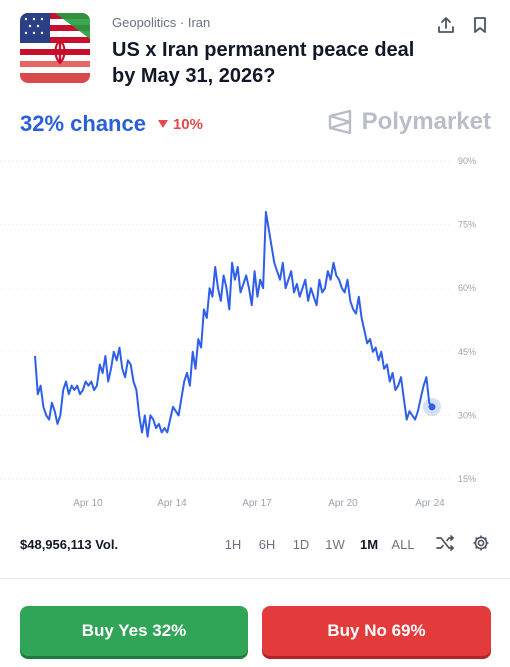 The image size is (510, 667). Describe the element at coordinates (83, 123) in the screenshot. I see `chance-value: 32% chance` at that location.